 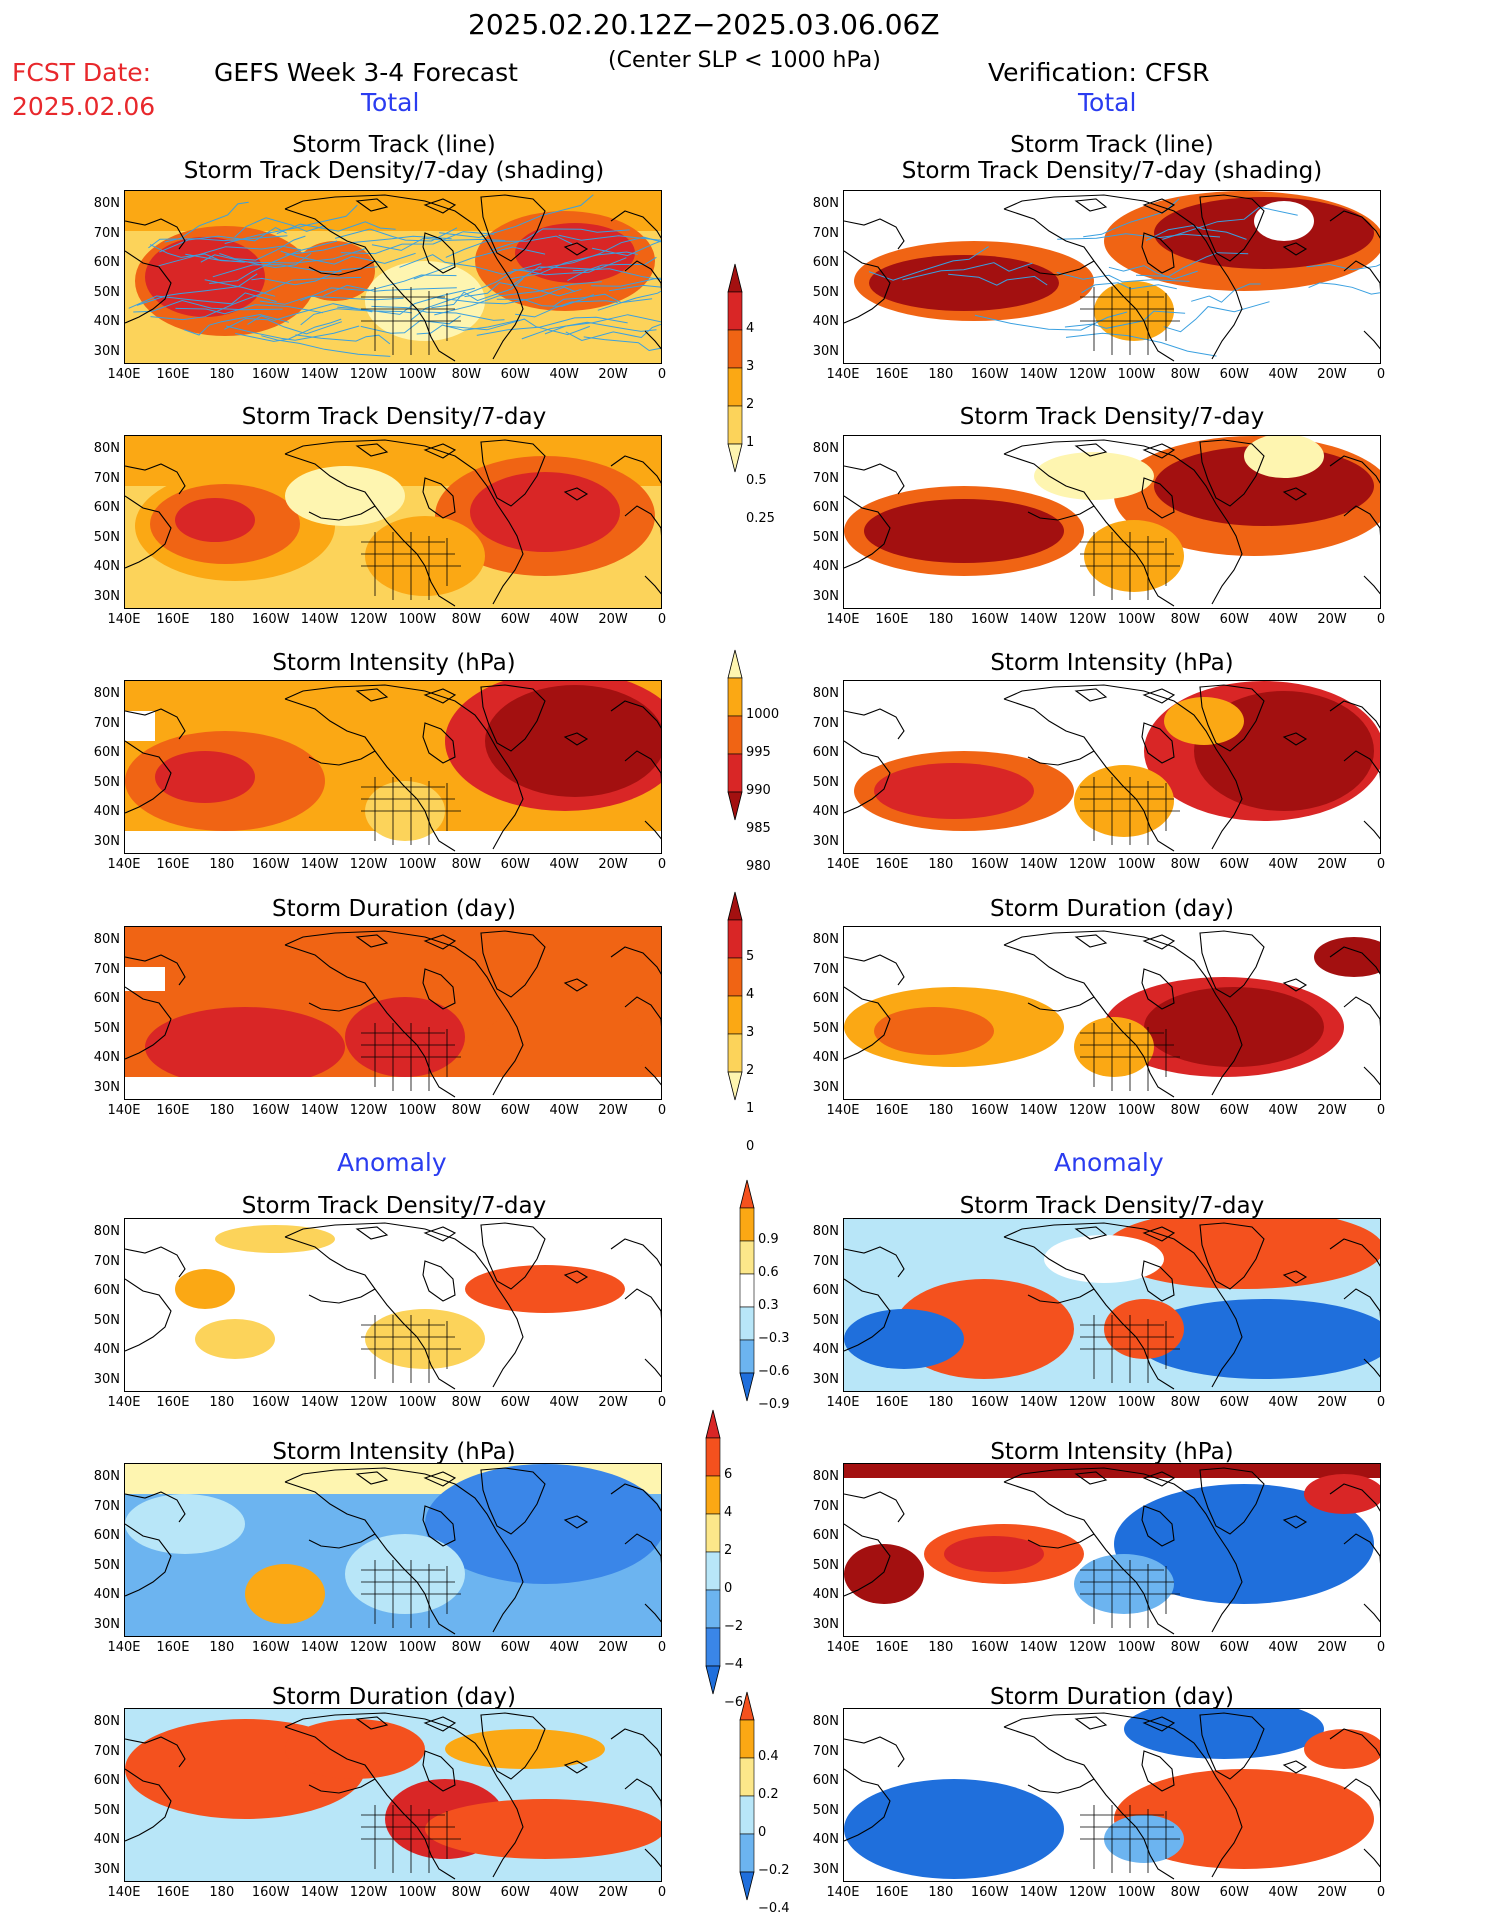 What do you see at coordinates (758, 752) in the screenshot?
I see `colorbar-label: 995` at bounding box center [758, 752].